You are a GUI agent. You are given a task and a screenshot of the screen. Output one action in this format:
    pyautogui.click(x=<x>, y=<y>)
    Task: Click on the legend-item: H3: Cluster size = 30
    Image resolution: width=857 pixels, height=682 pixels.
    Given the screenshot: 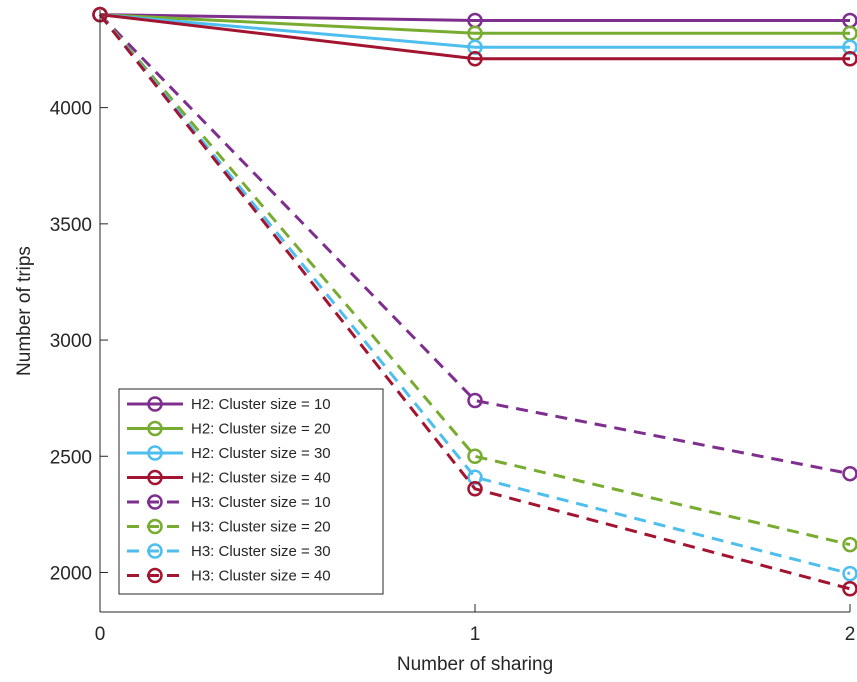 What is the action you would take?
    pyautogui.click(x=229, y=551)
    